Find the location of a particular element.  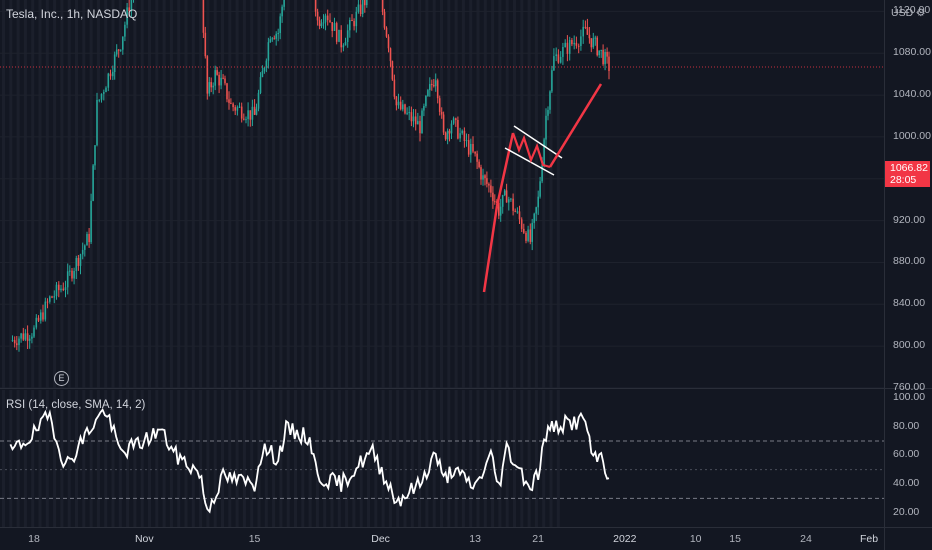

time-tick-label: Dec is located at coordinates (380, 539).